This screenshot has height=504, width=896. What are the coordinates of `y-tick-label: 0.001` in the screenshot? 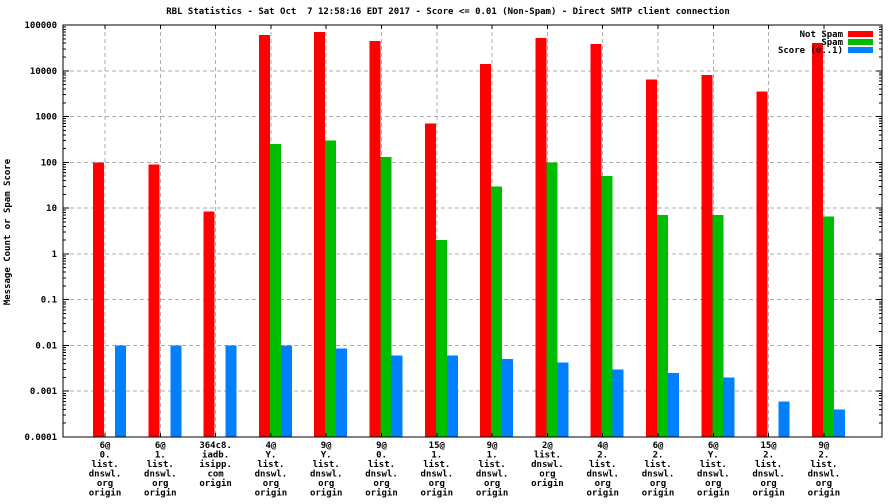 It's located at (43, 392).